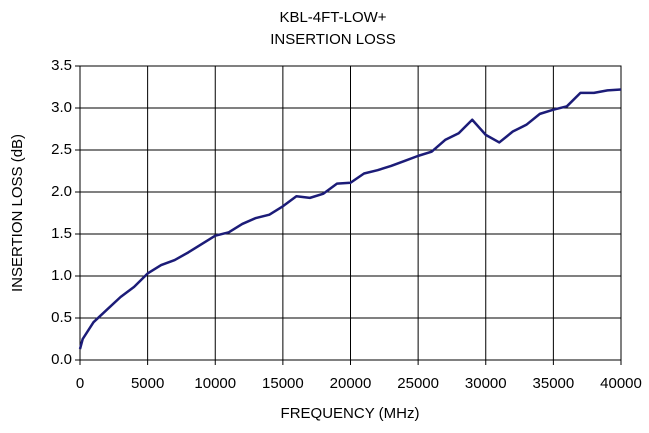 This screenshot has width=649, height=433. I want to click on x-tick-label: 5000, so click(147, 383).